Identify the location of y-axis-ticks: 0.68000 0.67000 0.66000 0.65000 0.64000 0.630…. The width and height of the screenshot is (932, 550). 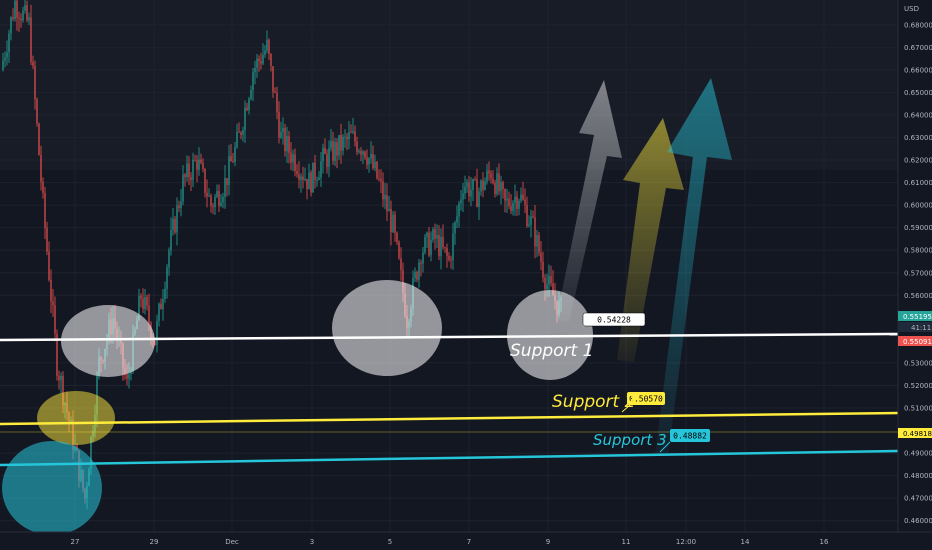
(918, 273).